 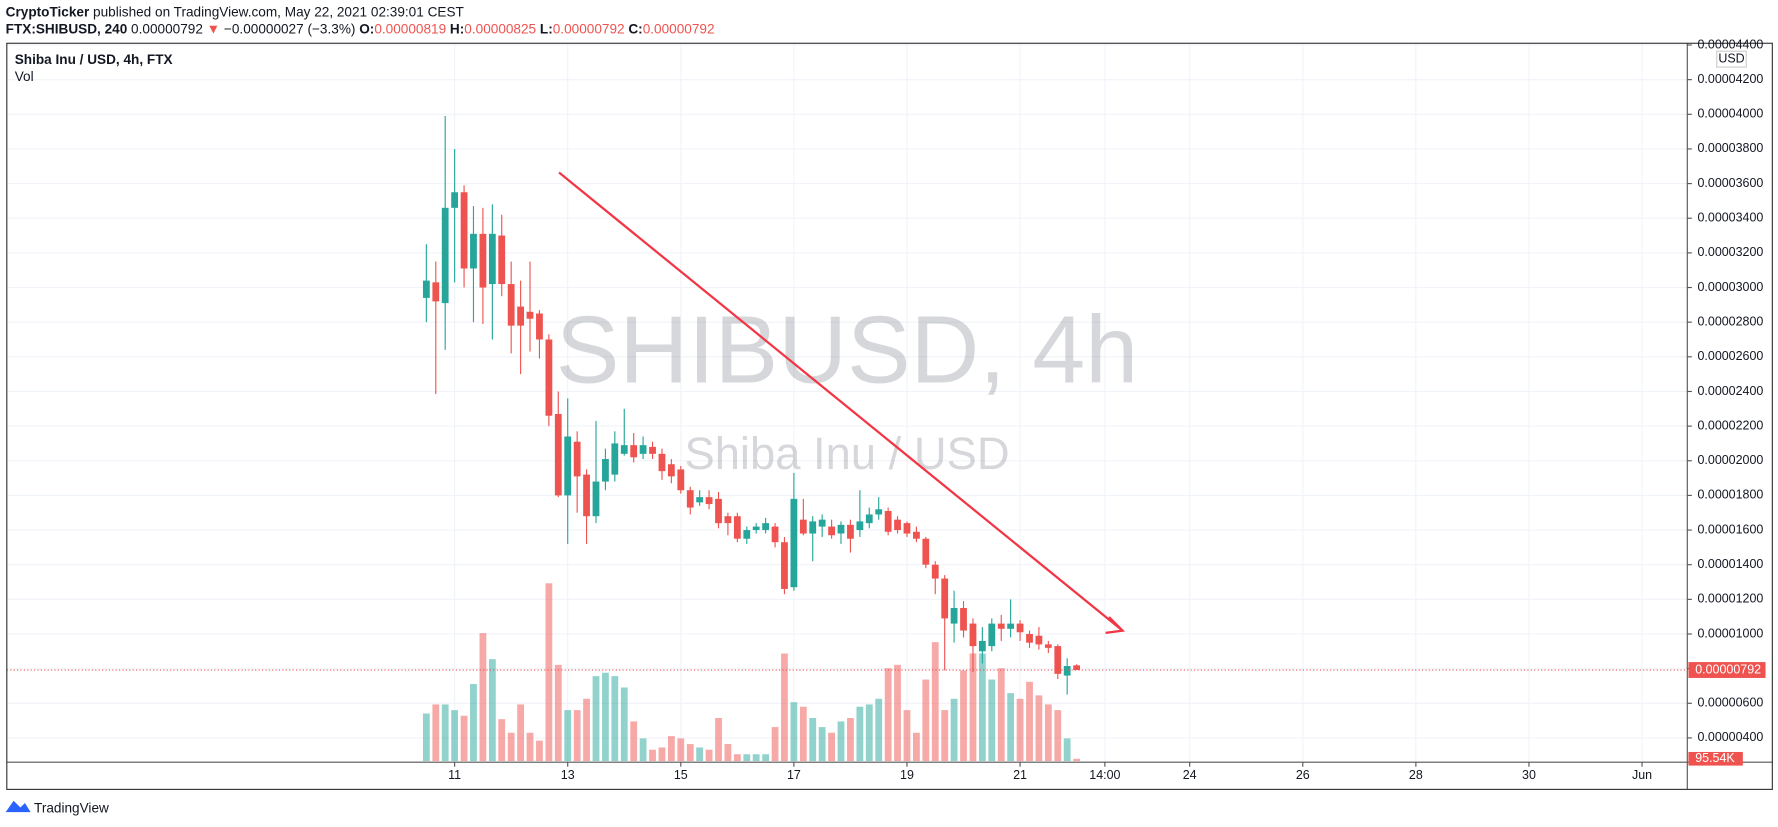 What do you see at coordinates (1730, 425) in the screenshot?
I see `y-tick-label: 0.00002200` at bounding box center [1730, 425].